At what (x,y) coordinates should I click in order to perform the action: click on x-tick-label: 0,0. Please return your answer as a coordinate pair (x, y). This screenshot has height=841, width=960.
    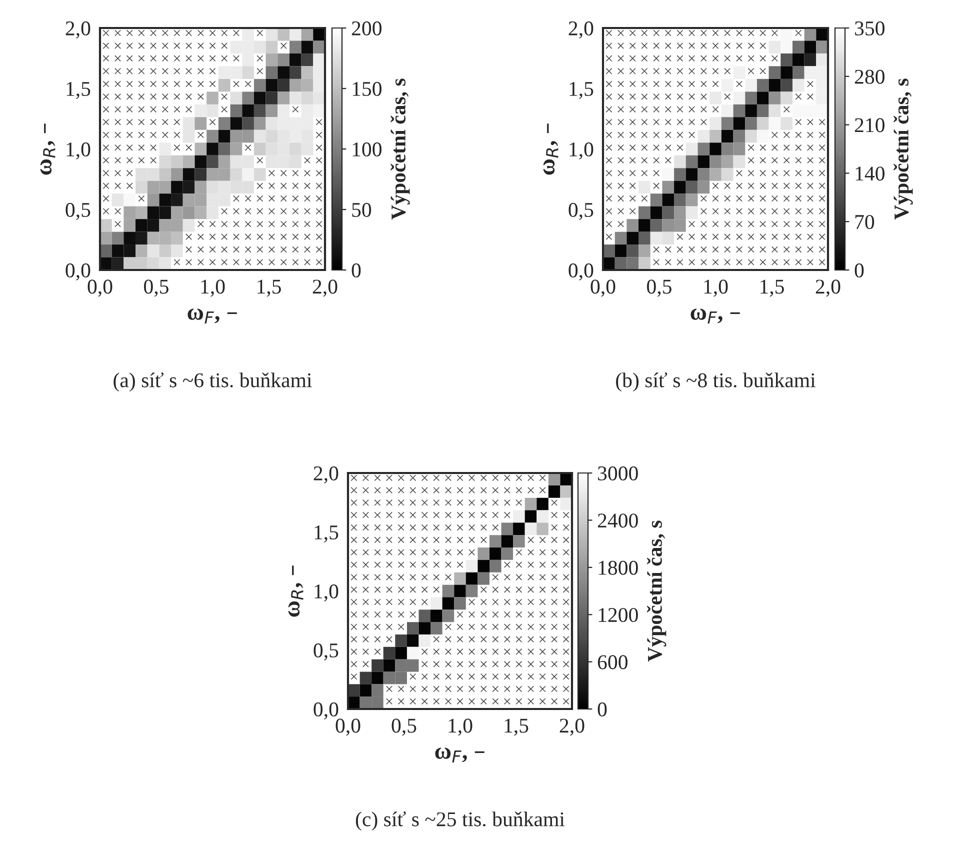
    Looking at the image, I should click on (348, 727).